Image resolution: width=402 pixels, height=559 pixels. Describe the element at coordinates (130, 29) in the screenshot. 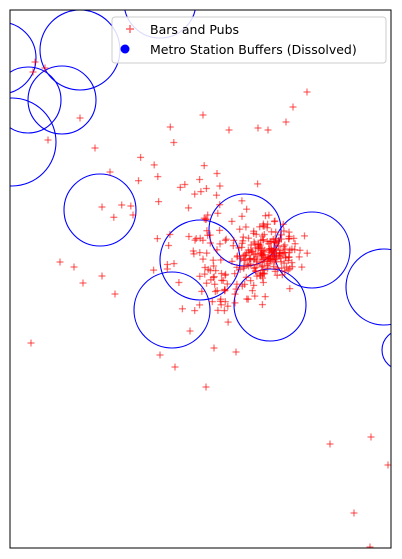

I see `legend-bars-marker` at that location.